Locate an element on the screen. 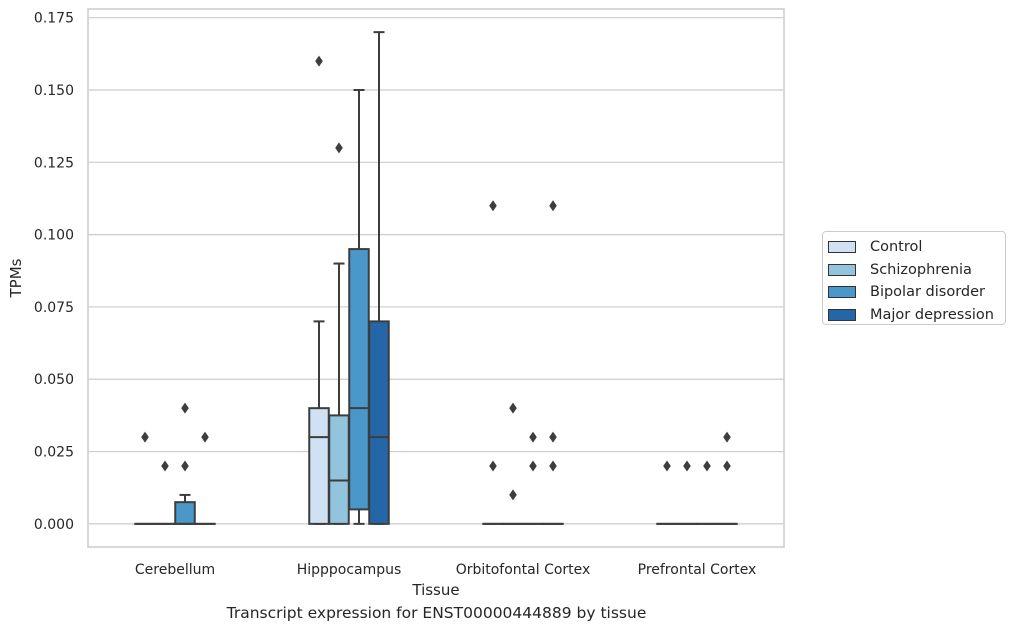 Image resolution: width=1017 pixels, height=634 pixels. y-tick-label: 0.050 is located at coordinates (54, 380).